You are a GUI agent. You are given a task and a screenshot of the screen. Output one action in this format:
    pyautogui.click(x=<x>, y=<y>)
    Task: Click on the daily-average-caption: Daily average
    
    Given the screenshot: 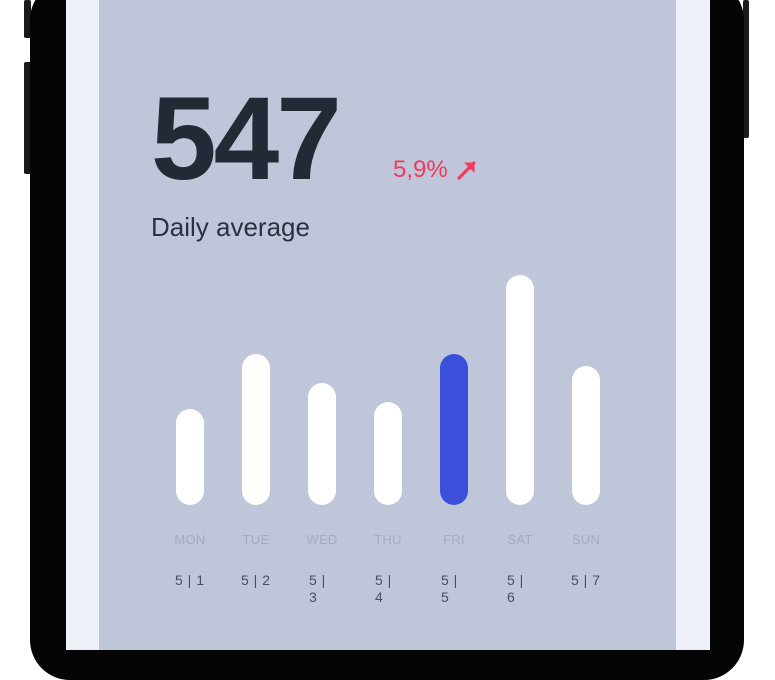 What is the action you would take?
    pyautogui.click(x=230, y=227)
    